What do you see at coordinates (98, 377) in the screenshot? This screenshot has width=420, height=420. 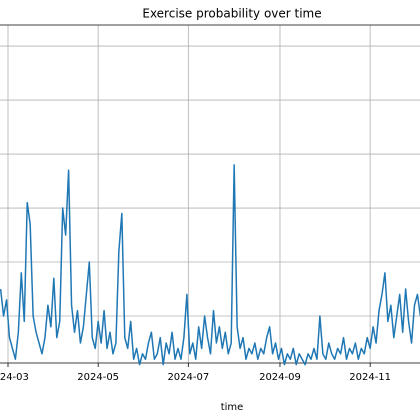 I see `x-tick-label: 2024-05` at bounding box center [98, 377].